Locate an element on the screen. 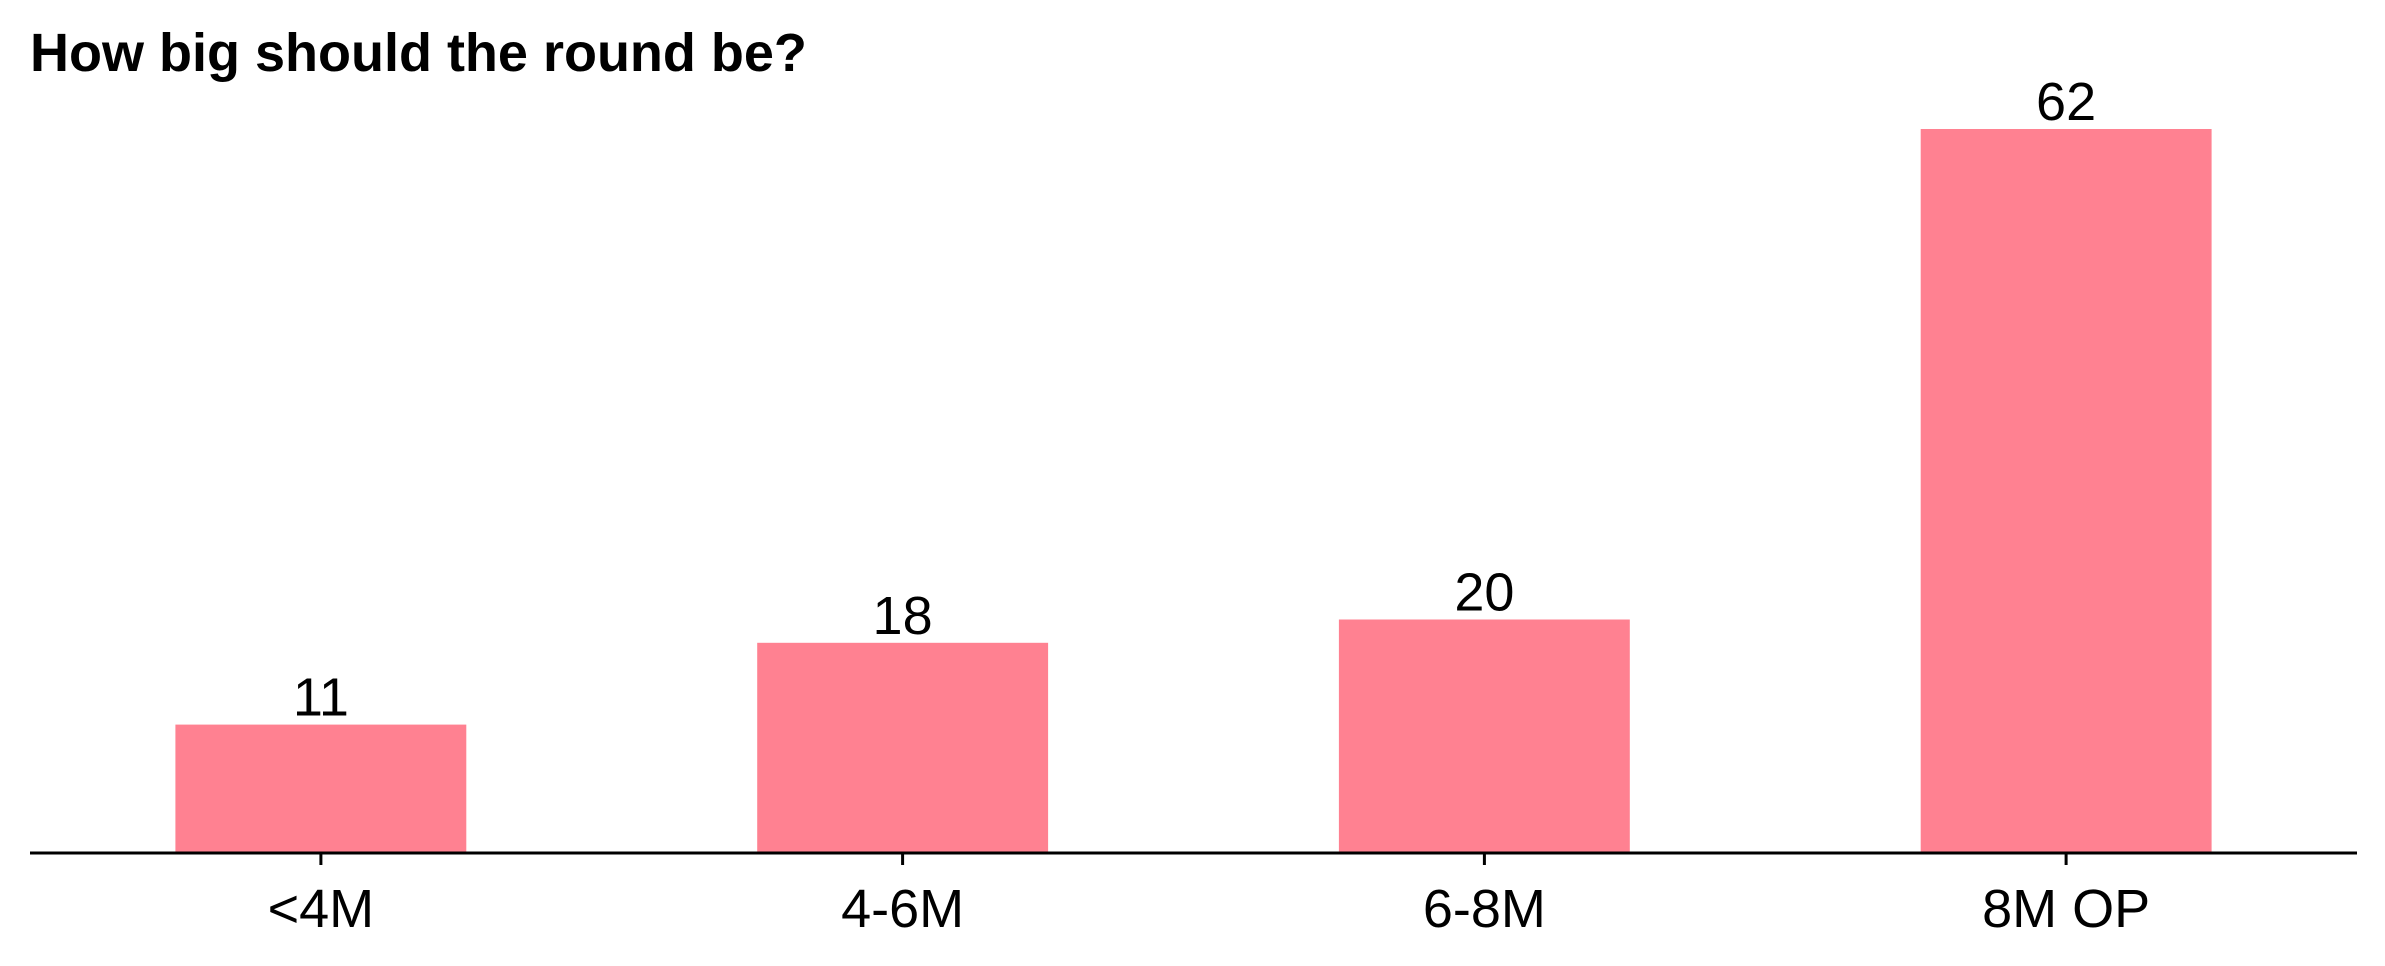  x-tick-labels-group: <4M 4-6M 6-8M 8M OP is located at coordinates (1209, 909).